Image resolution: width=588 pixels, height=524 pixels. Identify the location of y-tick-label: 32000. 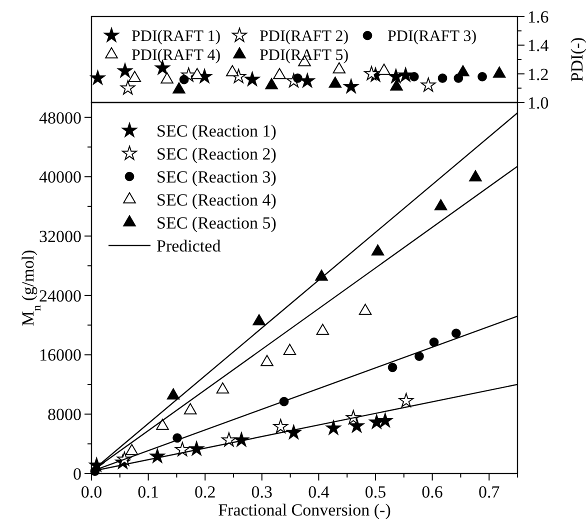
(60, 236).